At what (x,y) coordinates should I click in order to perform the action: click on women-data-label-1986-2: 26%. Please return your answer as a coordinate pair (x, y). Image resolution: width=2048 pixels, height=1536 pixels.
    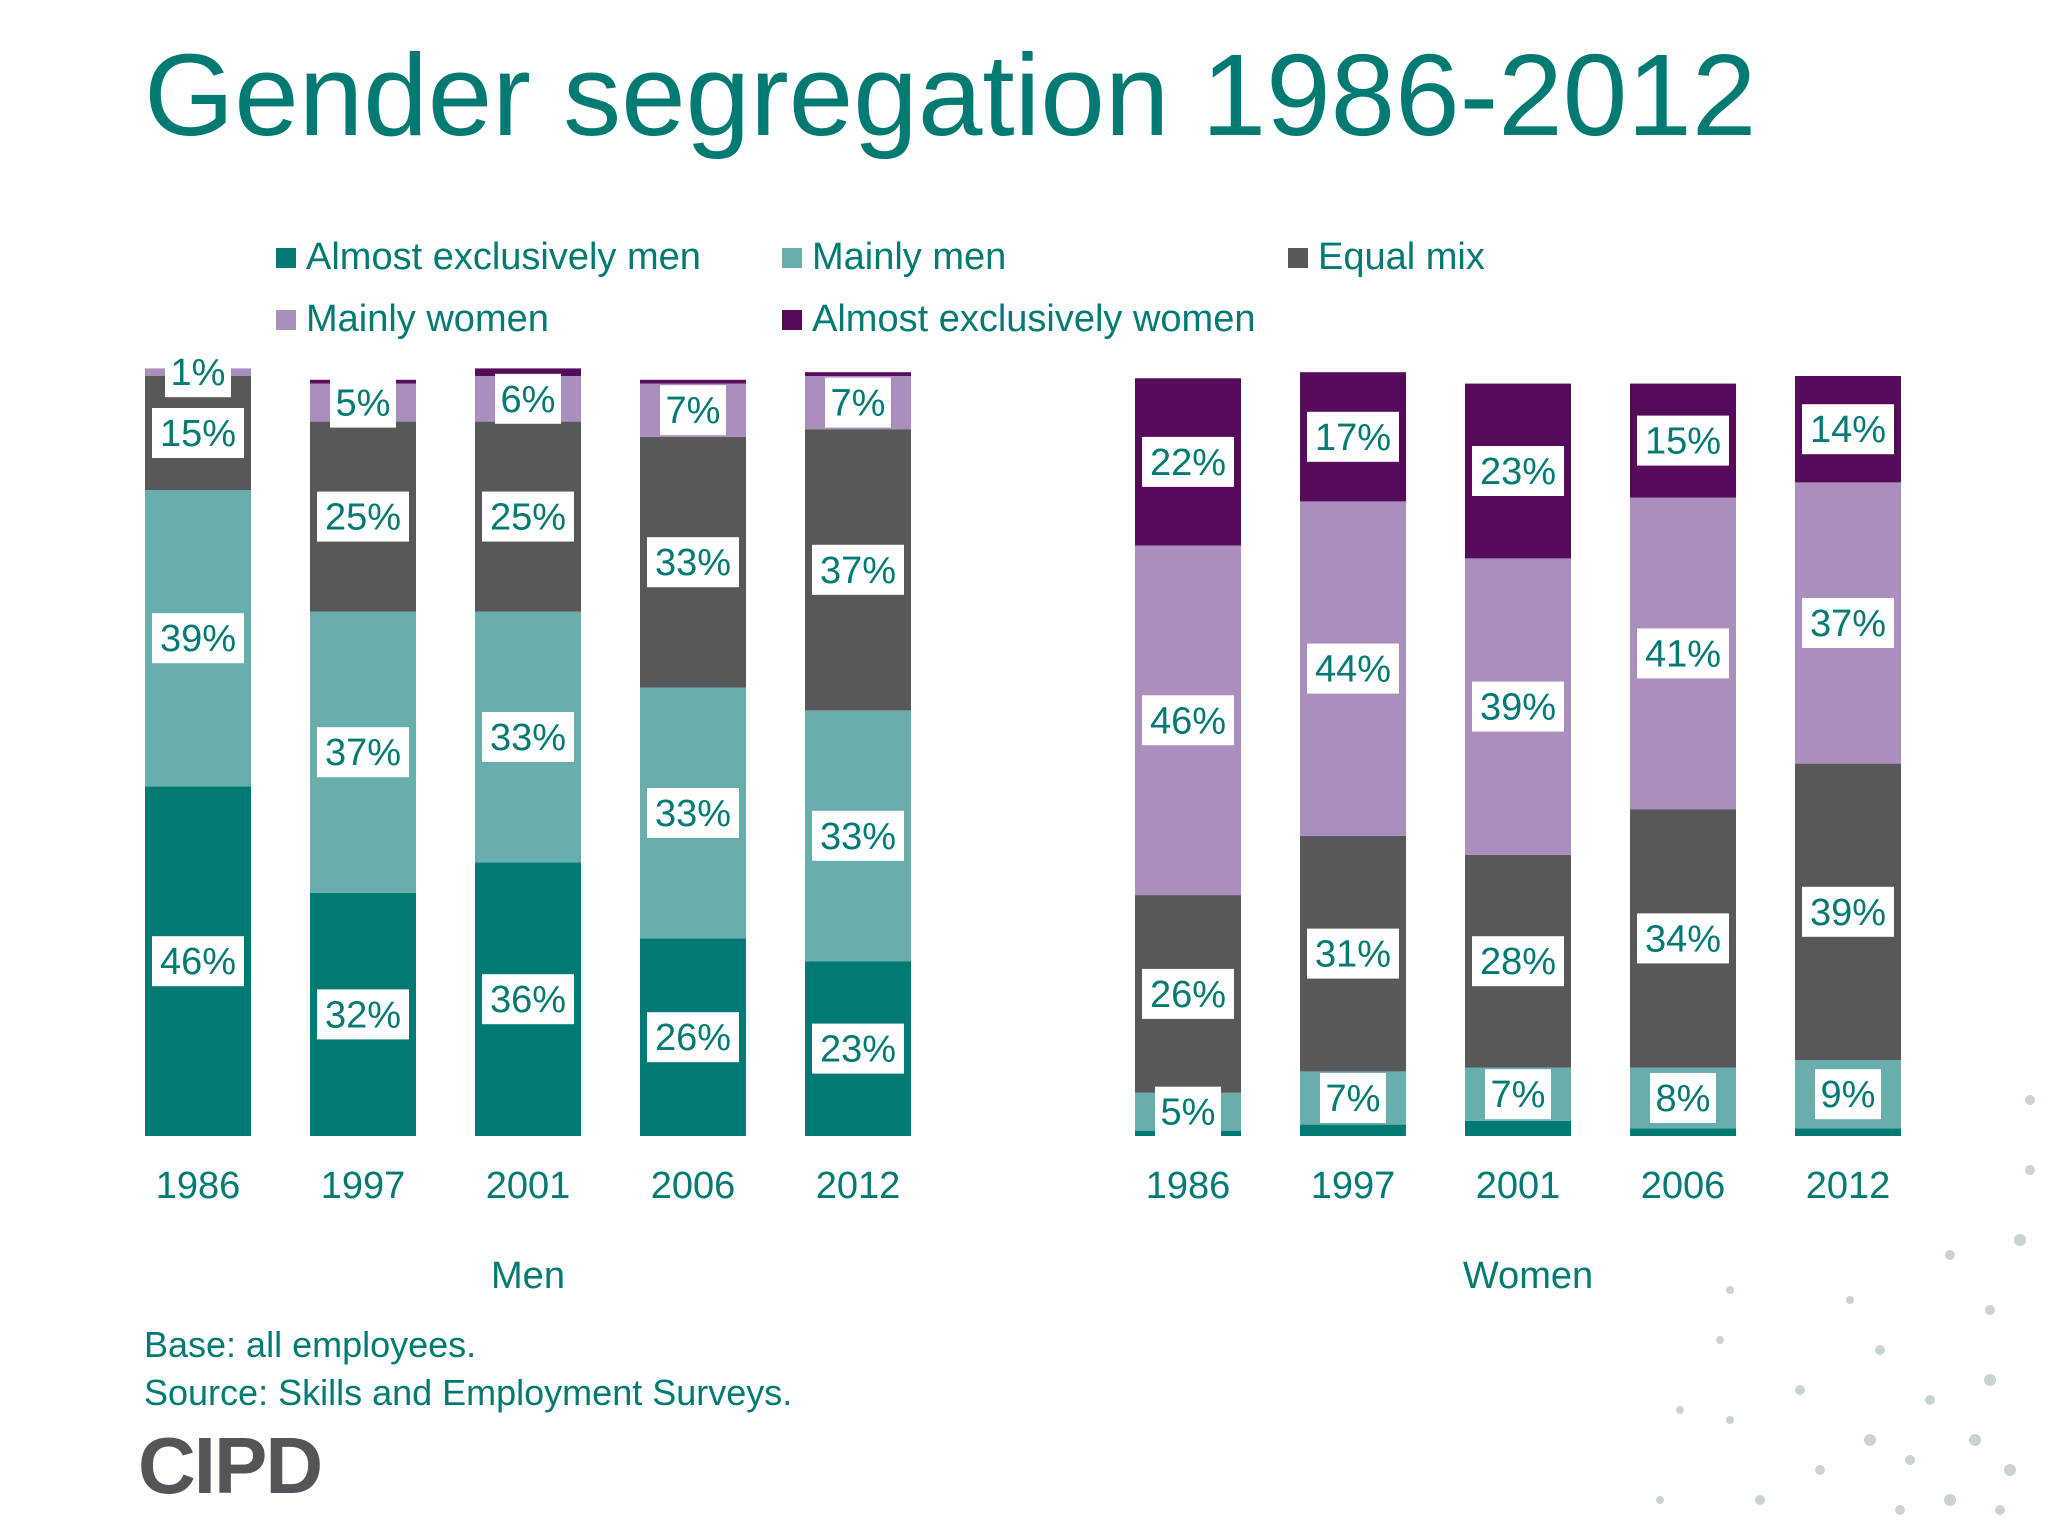
    Looking at the image, I should click on (1188, 993).